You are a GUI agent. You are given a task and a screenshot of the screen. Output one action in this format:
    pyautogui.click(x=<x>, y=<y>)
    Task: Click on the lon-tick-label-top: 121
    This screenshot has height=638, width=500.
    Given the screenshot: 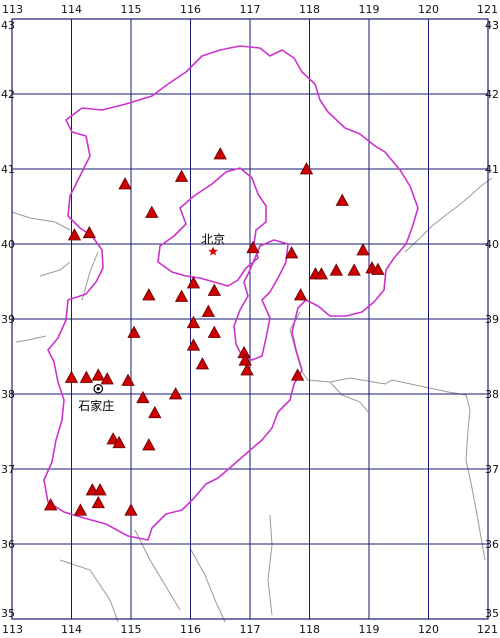 What is the action you would take?
    pyautogui.click(x=487, y=9)
    